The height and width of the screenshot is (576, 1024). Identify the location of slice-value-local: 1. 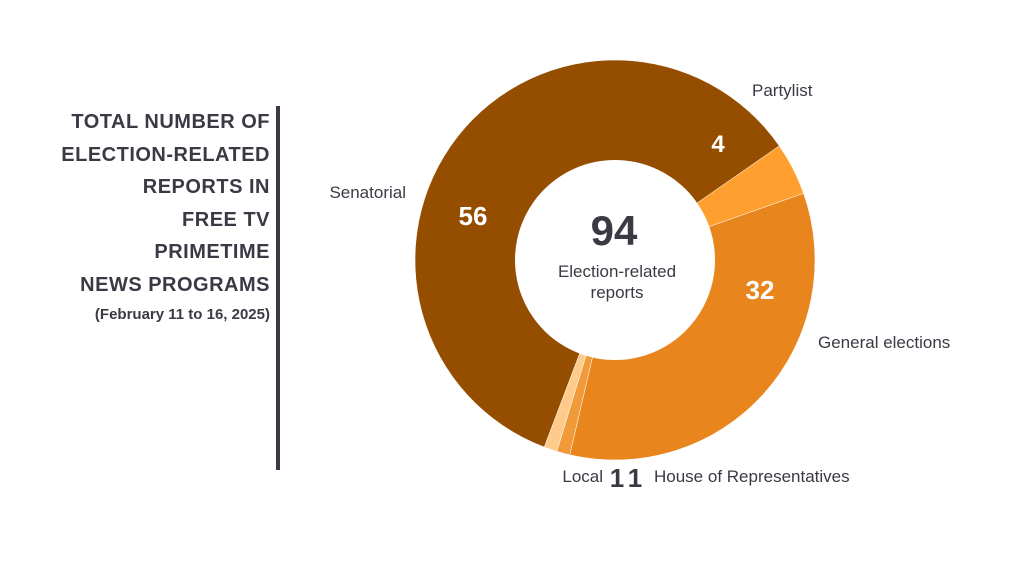
(617, 478).